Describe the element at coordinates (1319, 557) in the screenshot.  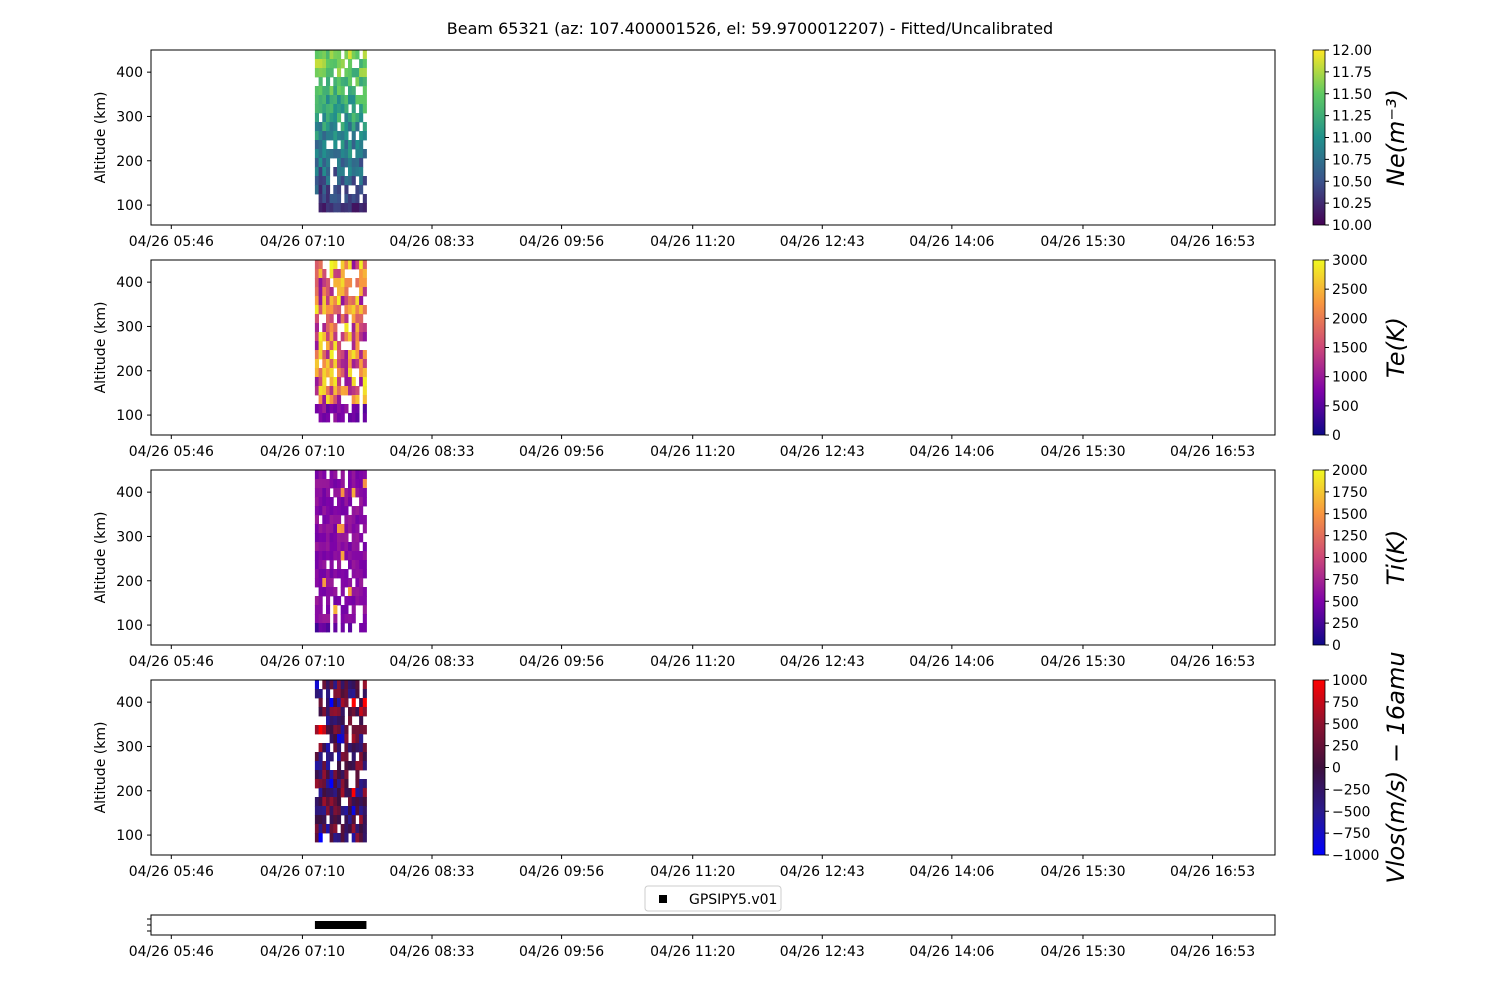
I see `colorbar-bar` at that location.